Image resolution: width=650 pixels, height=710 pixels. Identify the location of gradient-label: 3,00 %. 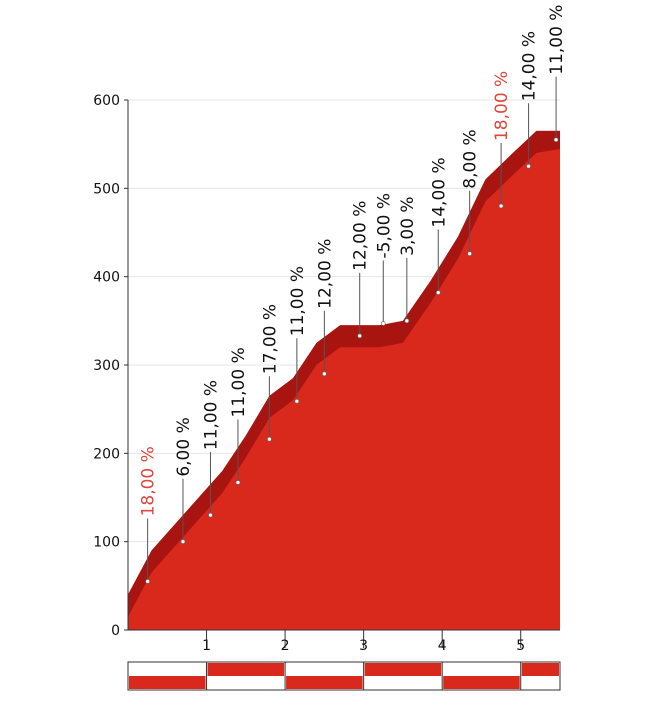
(408, 225).